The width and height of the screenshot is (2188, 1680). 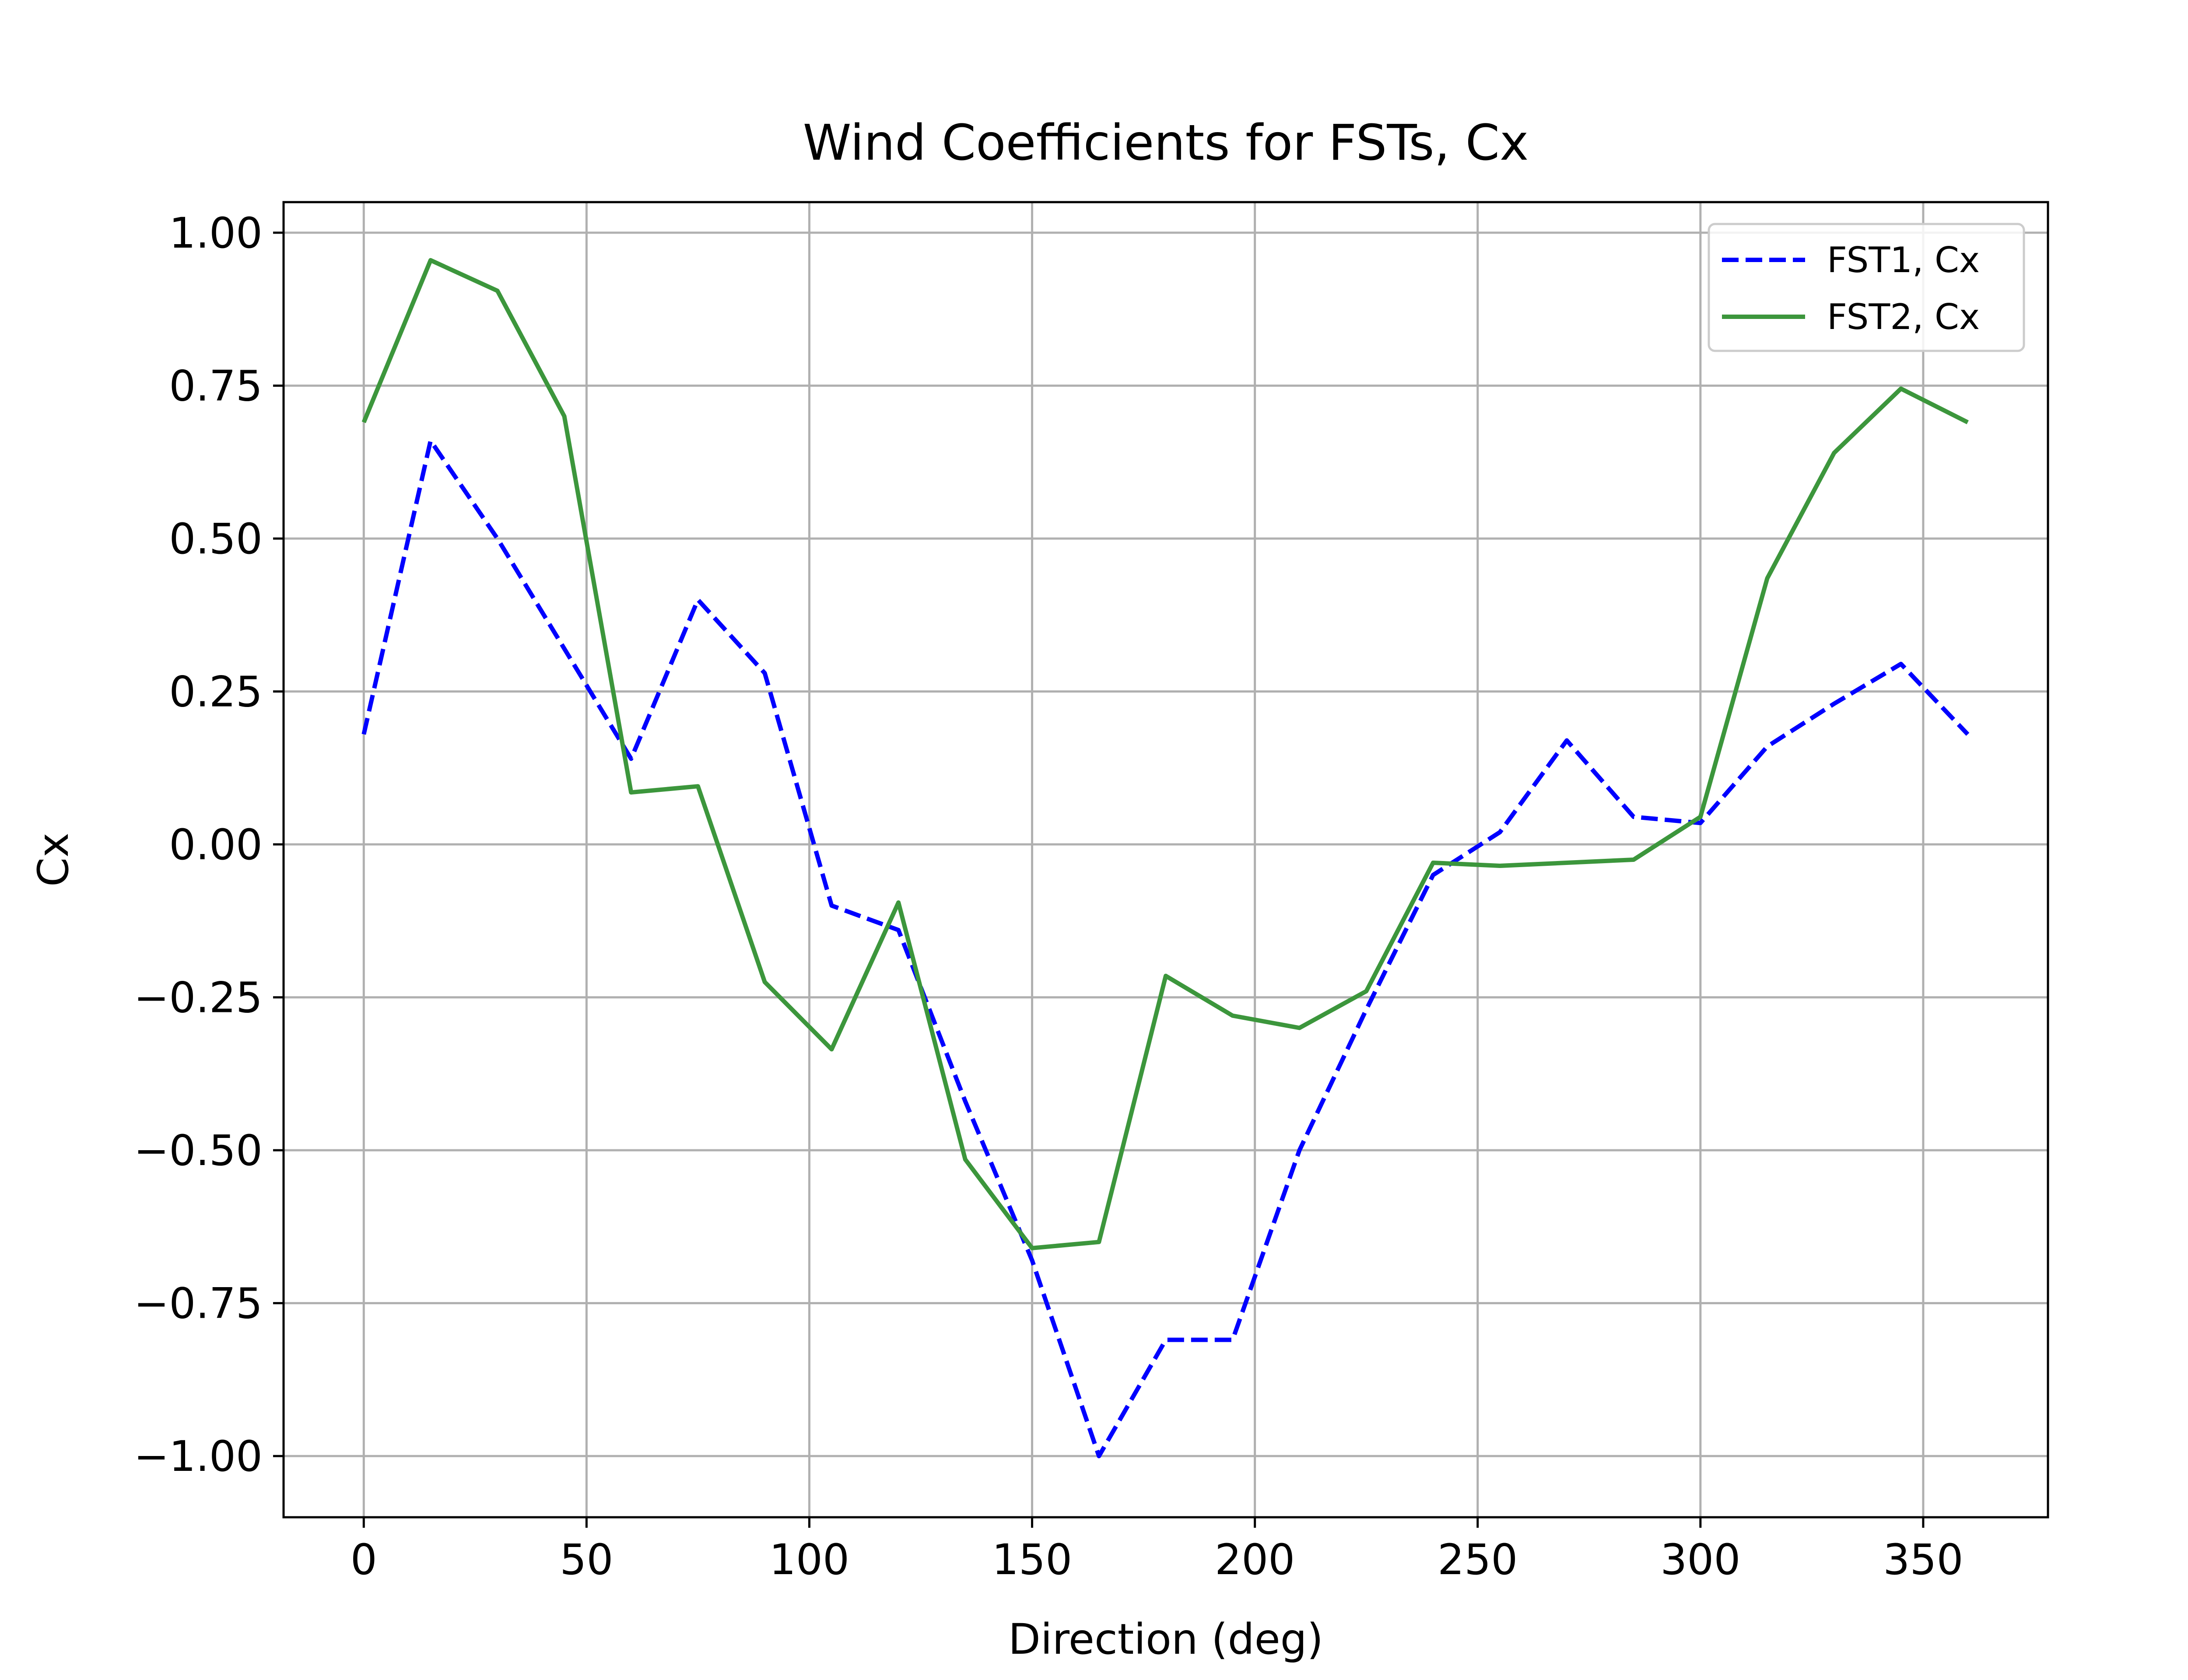 I want to click on x-tick-label: 50, so click(x=586, y=1559).